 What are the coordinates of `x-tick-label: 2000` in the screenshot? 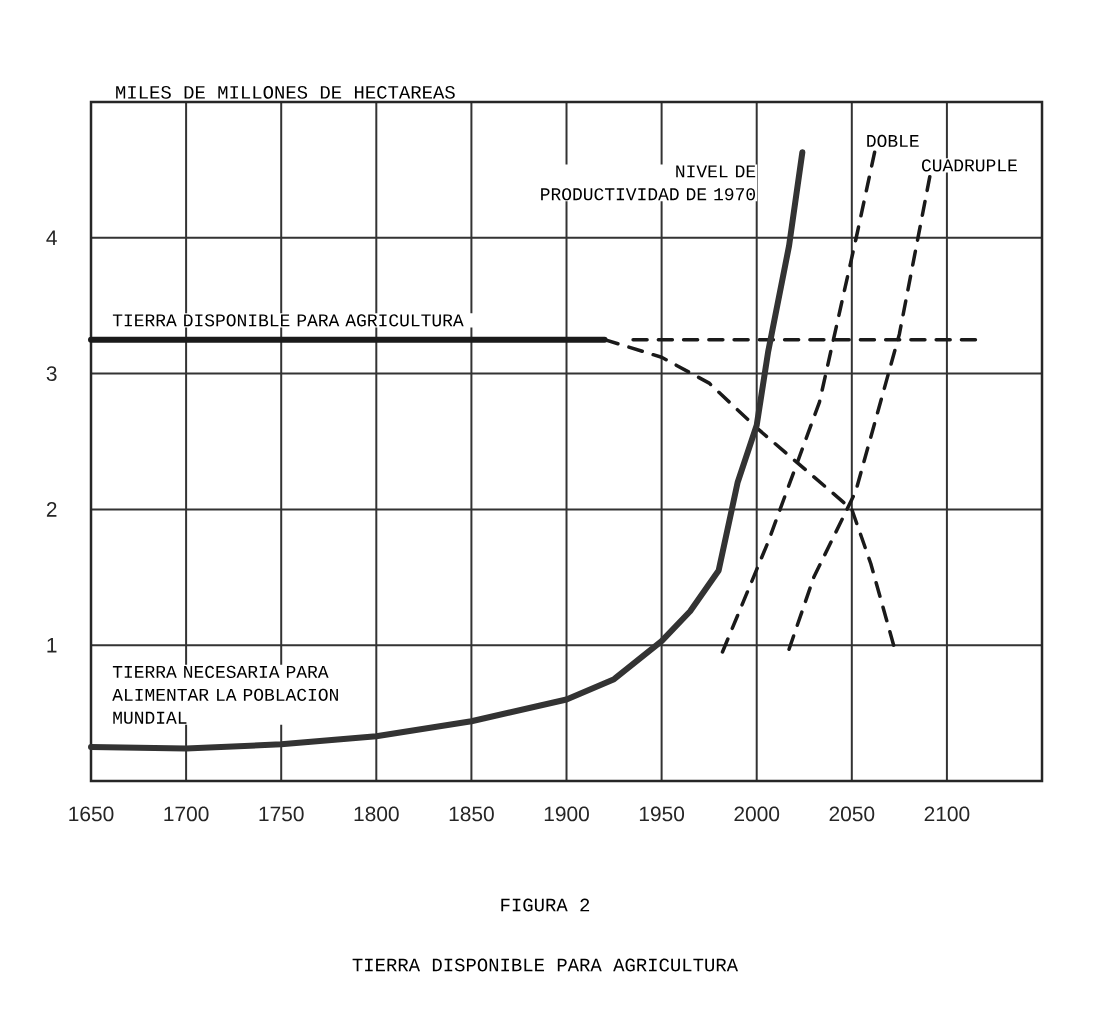 It's located at (757, 814).